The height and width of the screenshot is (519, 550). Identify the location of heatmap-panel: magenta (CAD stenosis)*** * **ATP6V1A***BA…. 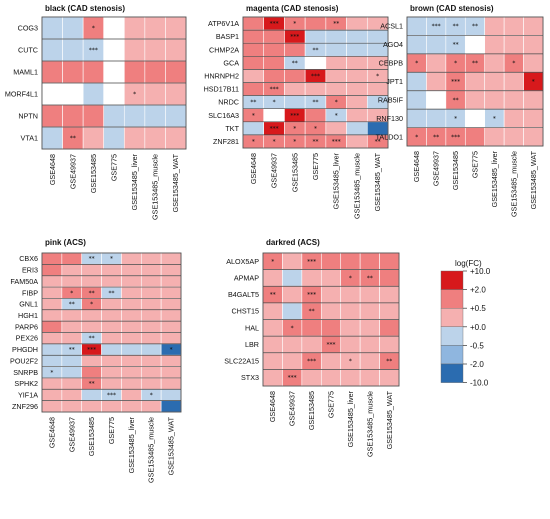
(296, 111).